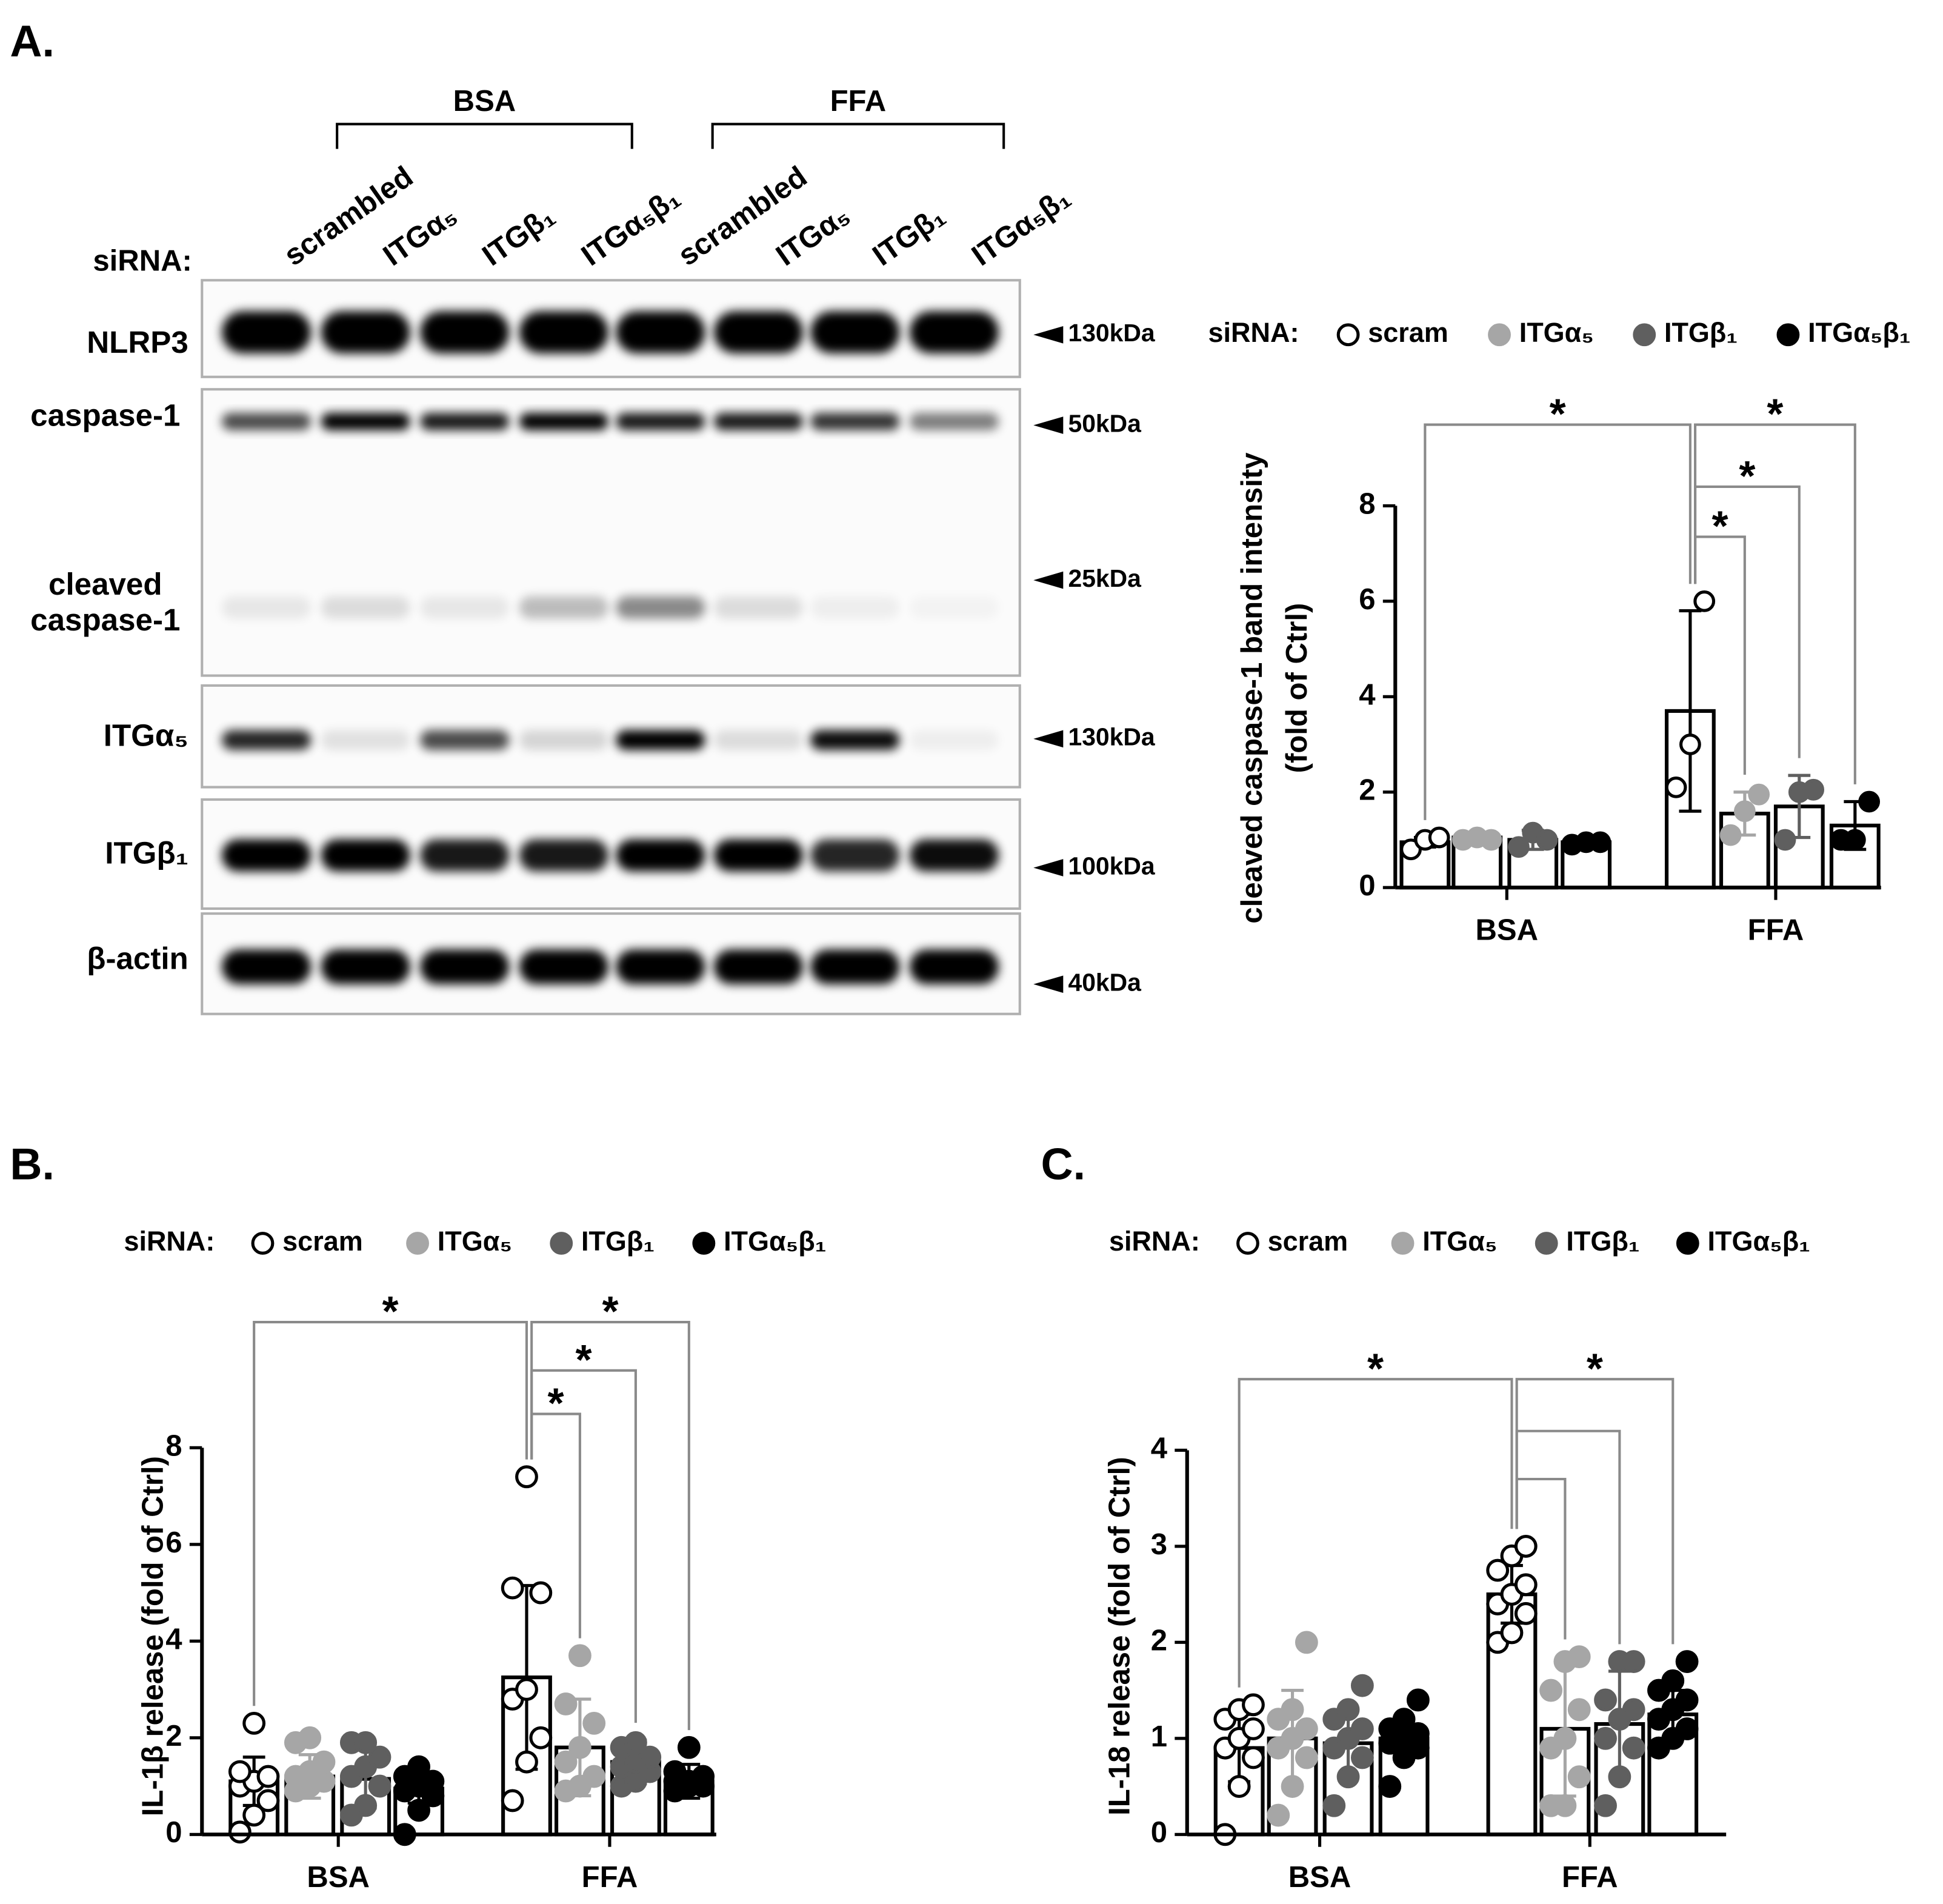 Image resolution: width=1943 pixels, height=1904 pixels. What do you see at coordinates (484, 101) in the screenshot?
I see `group-label: BSA` at bounding box center [484, 101].